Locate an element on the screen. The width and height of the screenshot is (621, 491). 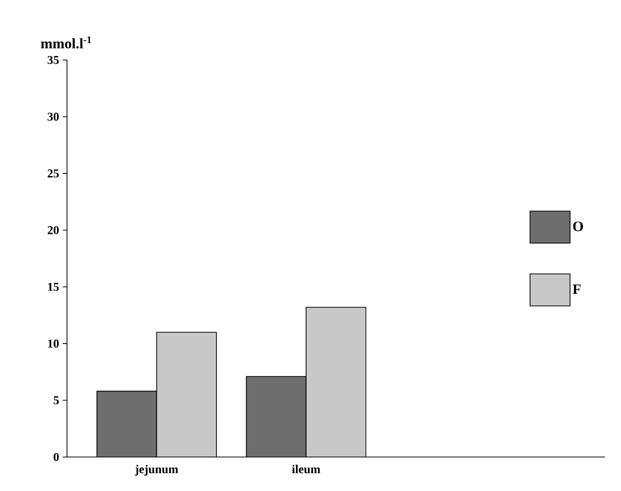
legend-label: F is located at coordinates (576, 289).